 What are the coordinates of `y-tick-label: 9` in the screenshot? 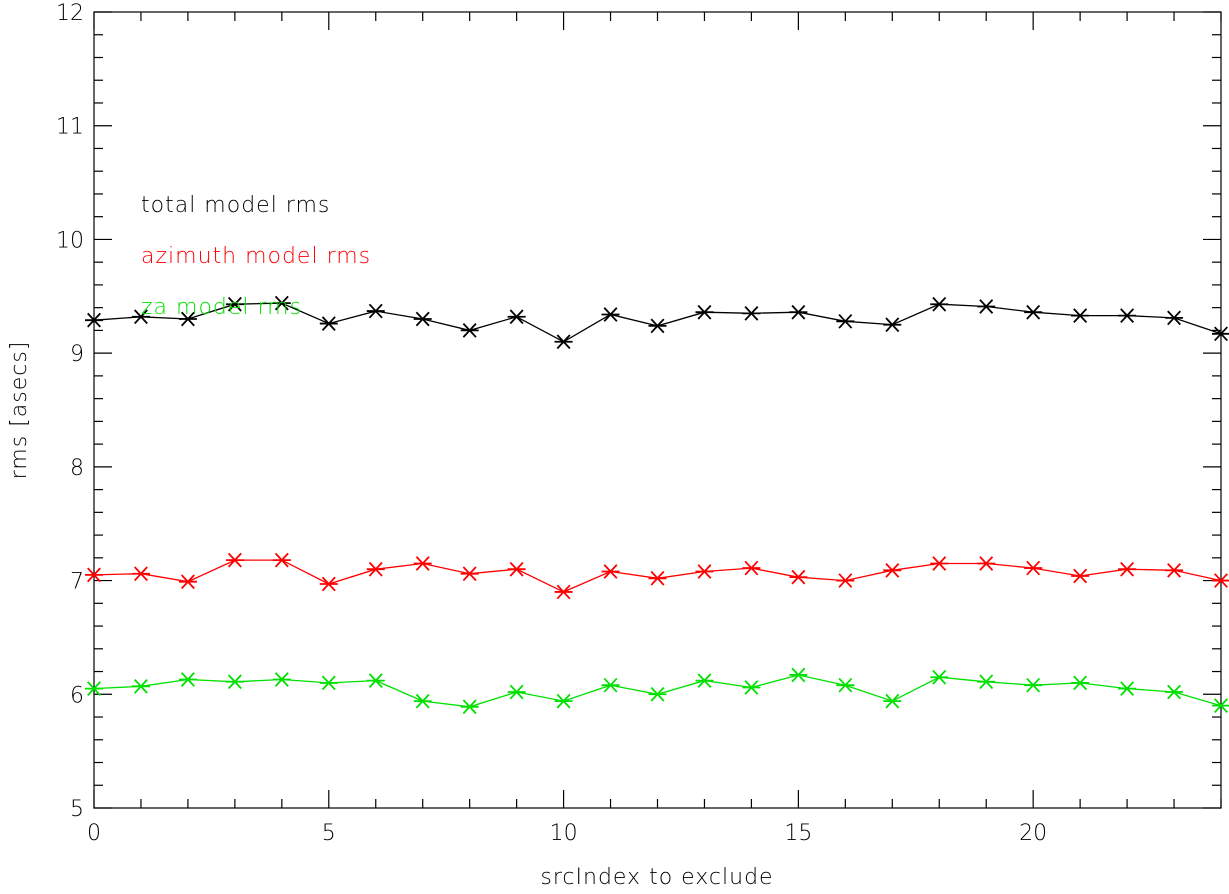 It's located at (77, 354).